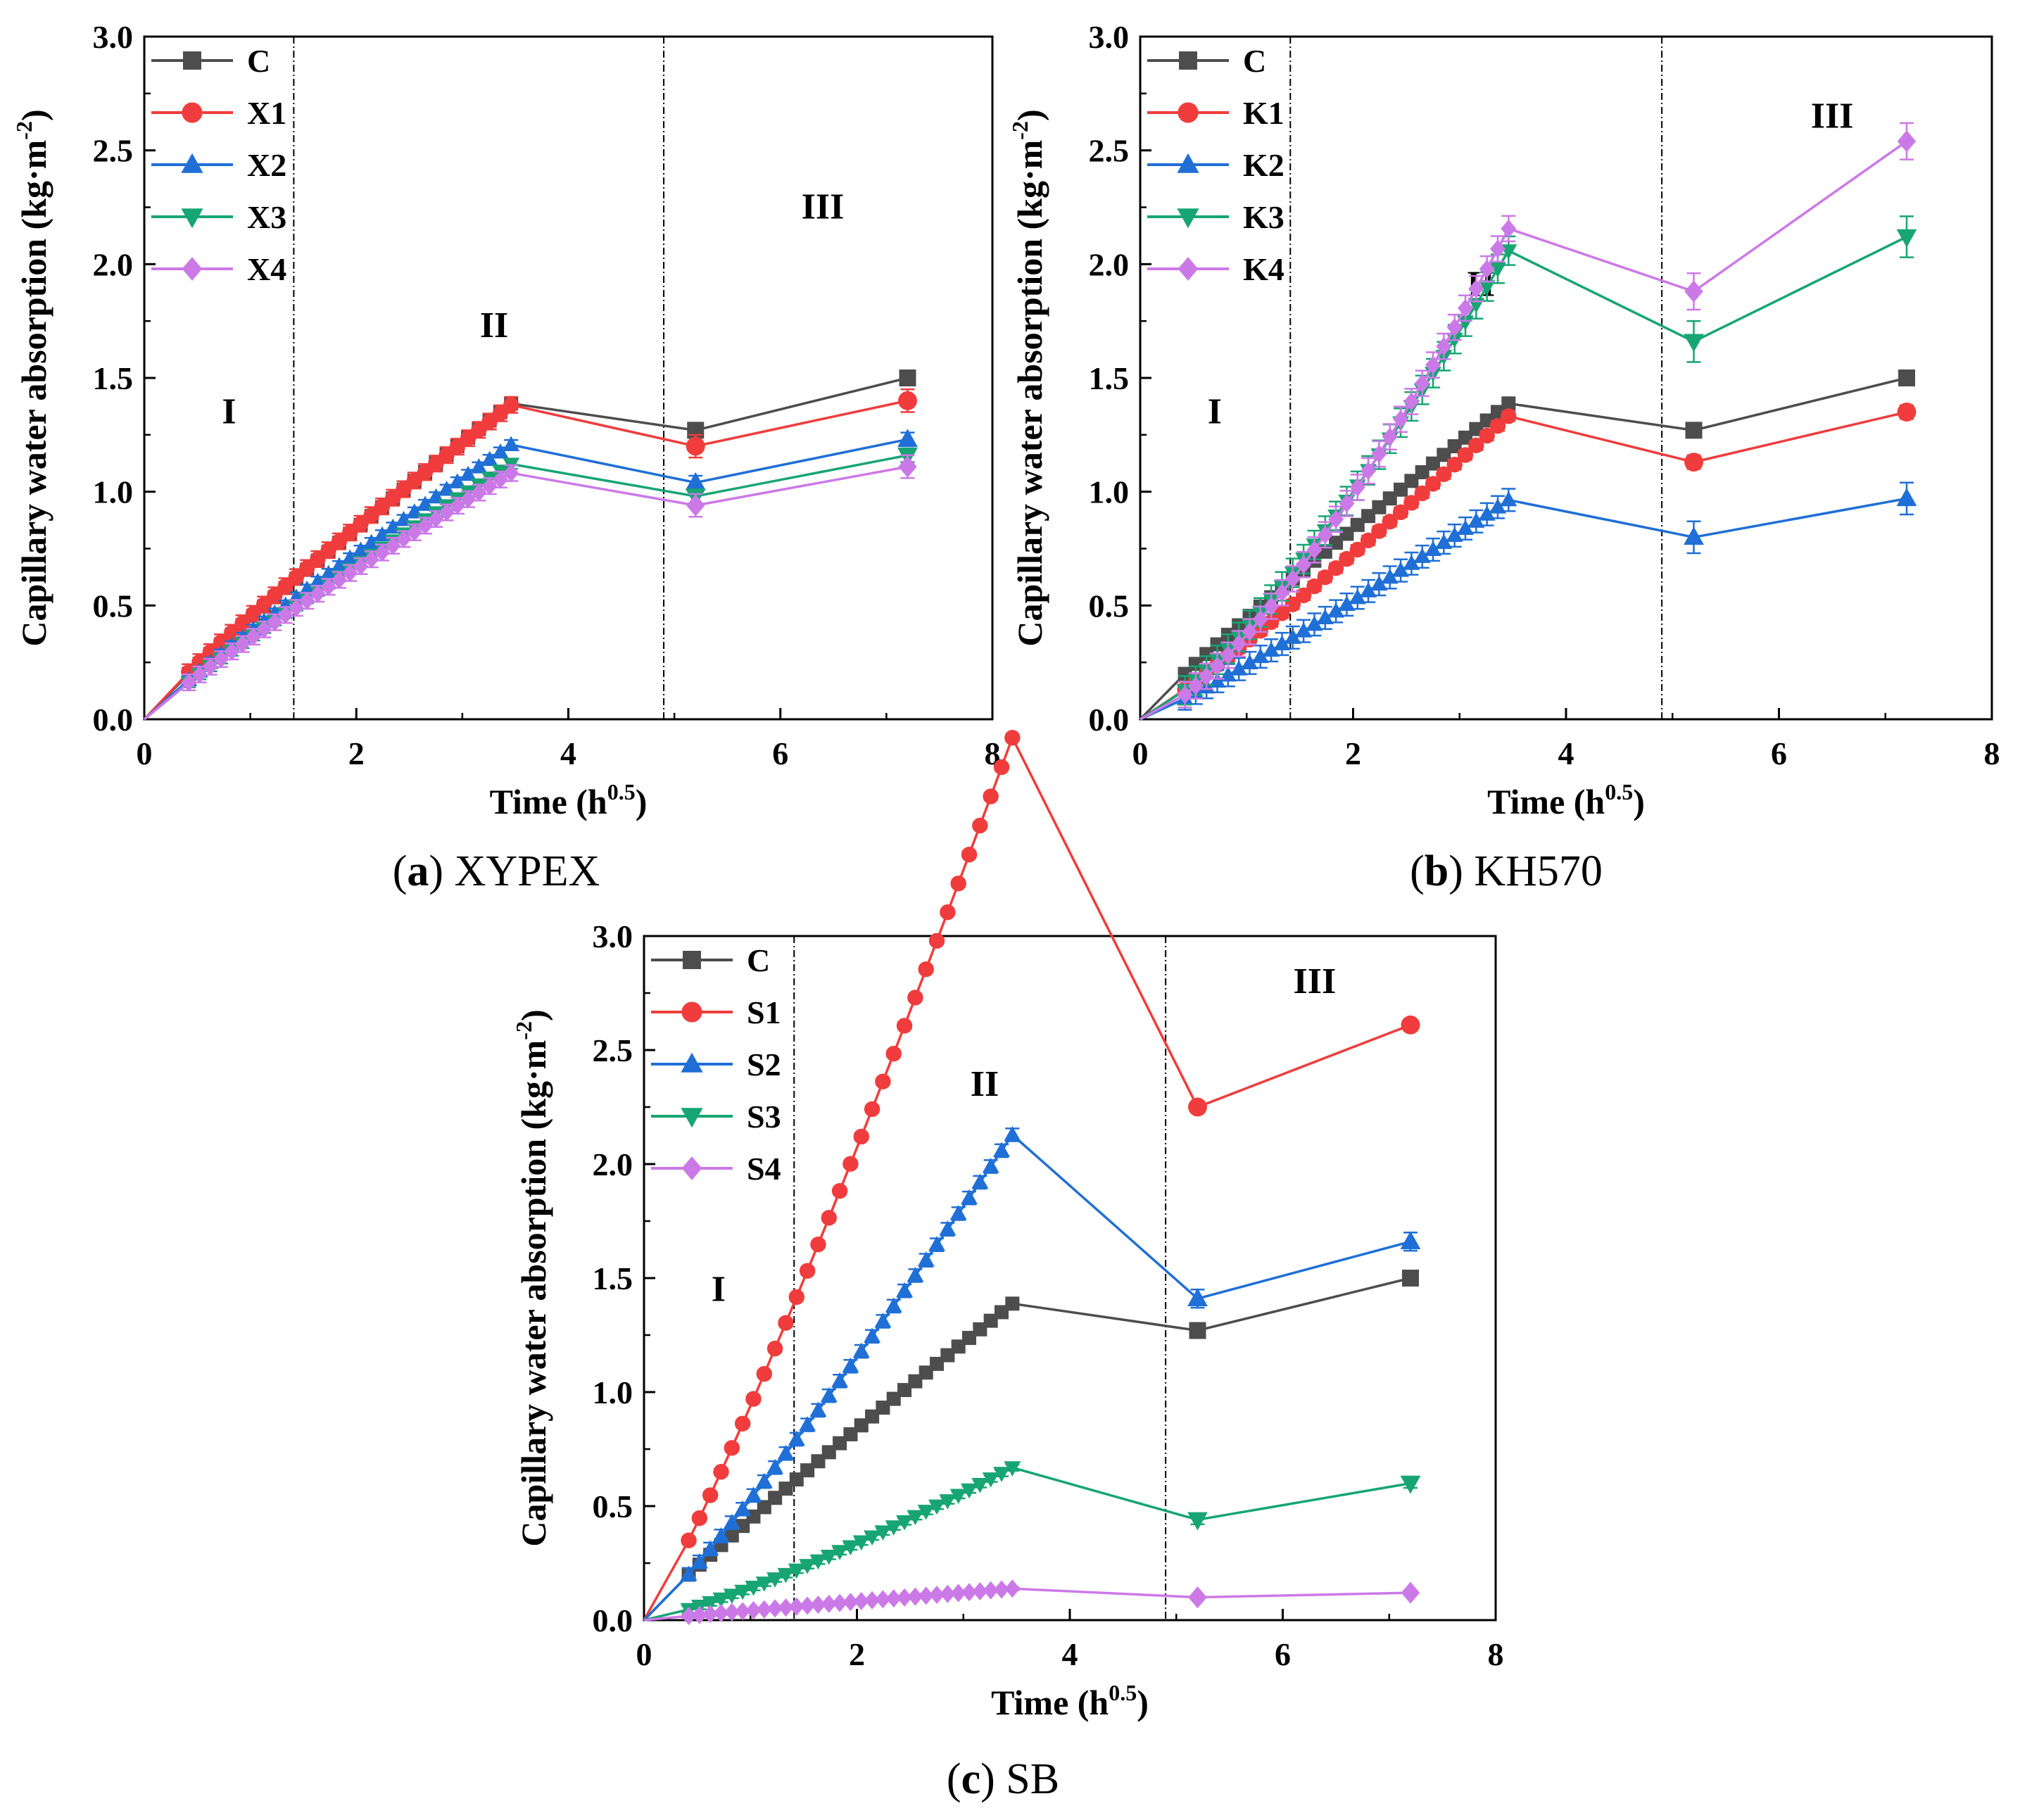 The width and height of the screenshot is (2020, 1820). What do you see at coordinates (530, 587) in the screenshot?
I see `series-X4` at bounding box center [530, 587].